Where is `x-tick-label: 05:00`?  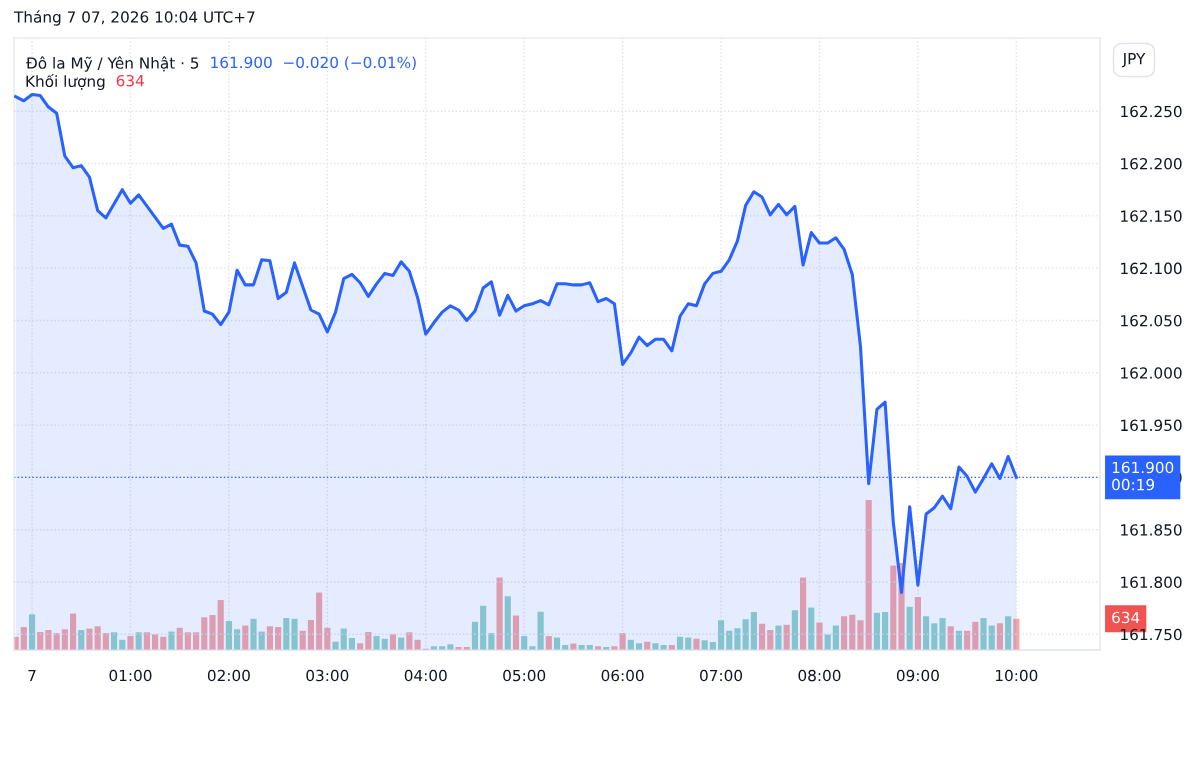 x-tick-label: 05:00 is located at coordinates (524, 675).